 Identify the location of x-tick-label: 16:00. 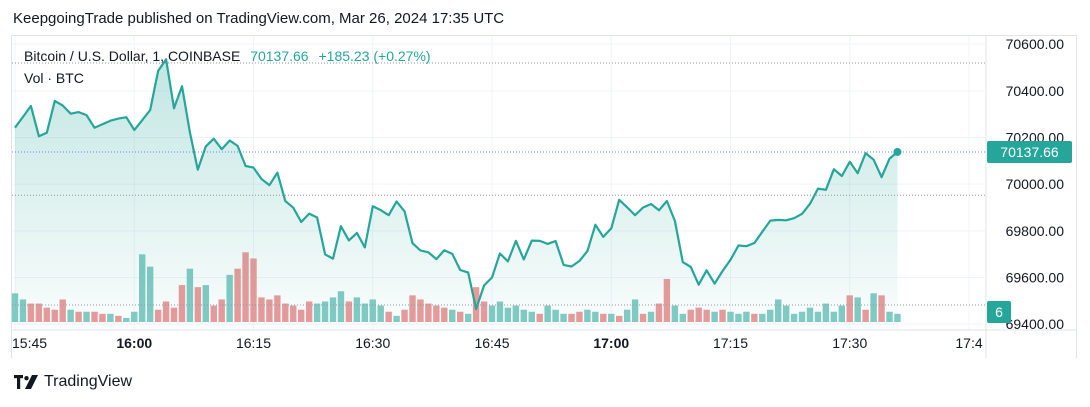
(134, 343).